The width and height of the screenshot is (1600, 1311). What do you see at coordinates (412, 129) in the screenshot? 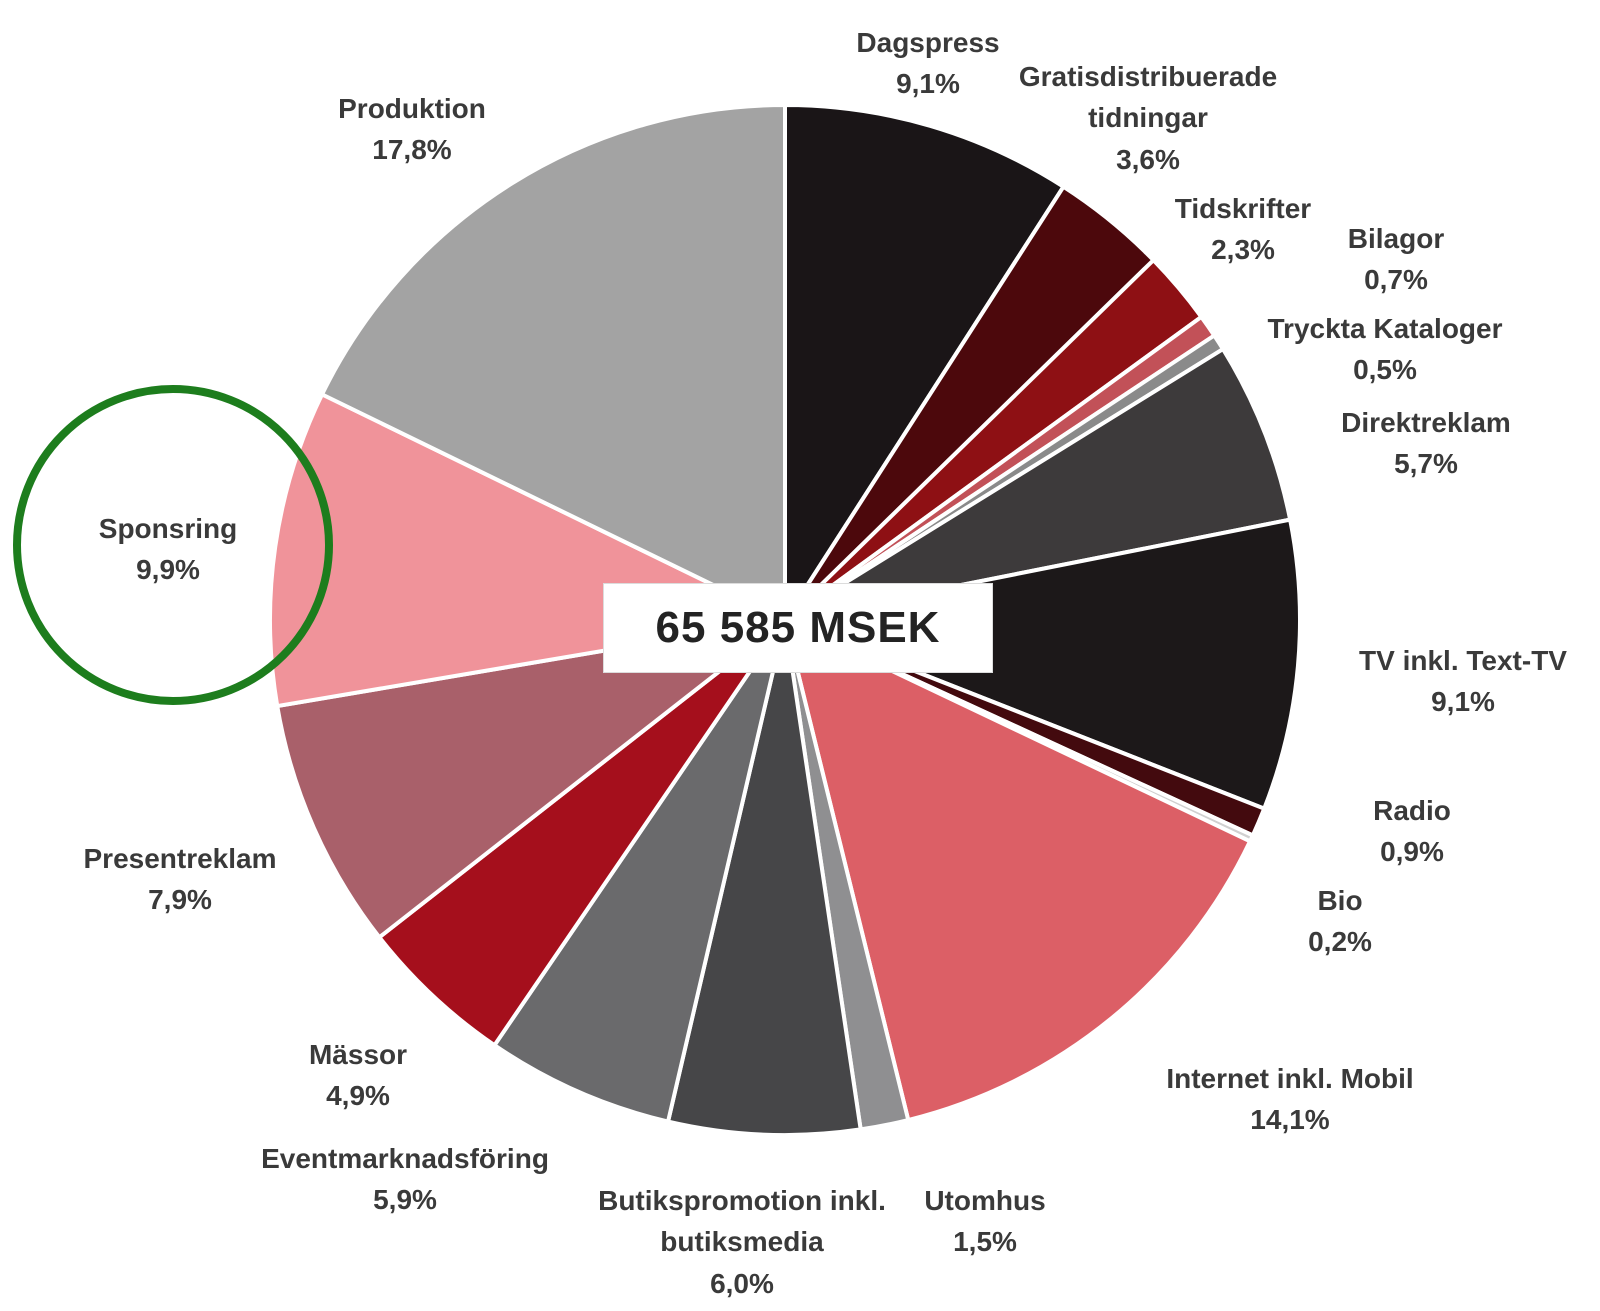
I see `label-produktion: Produktion 17,8%` at bounding box center [412, 129].